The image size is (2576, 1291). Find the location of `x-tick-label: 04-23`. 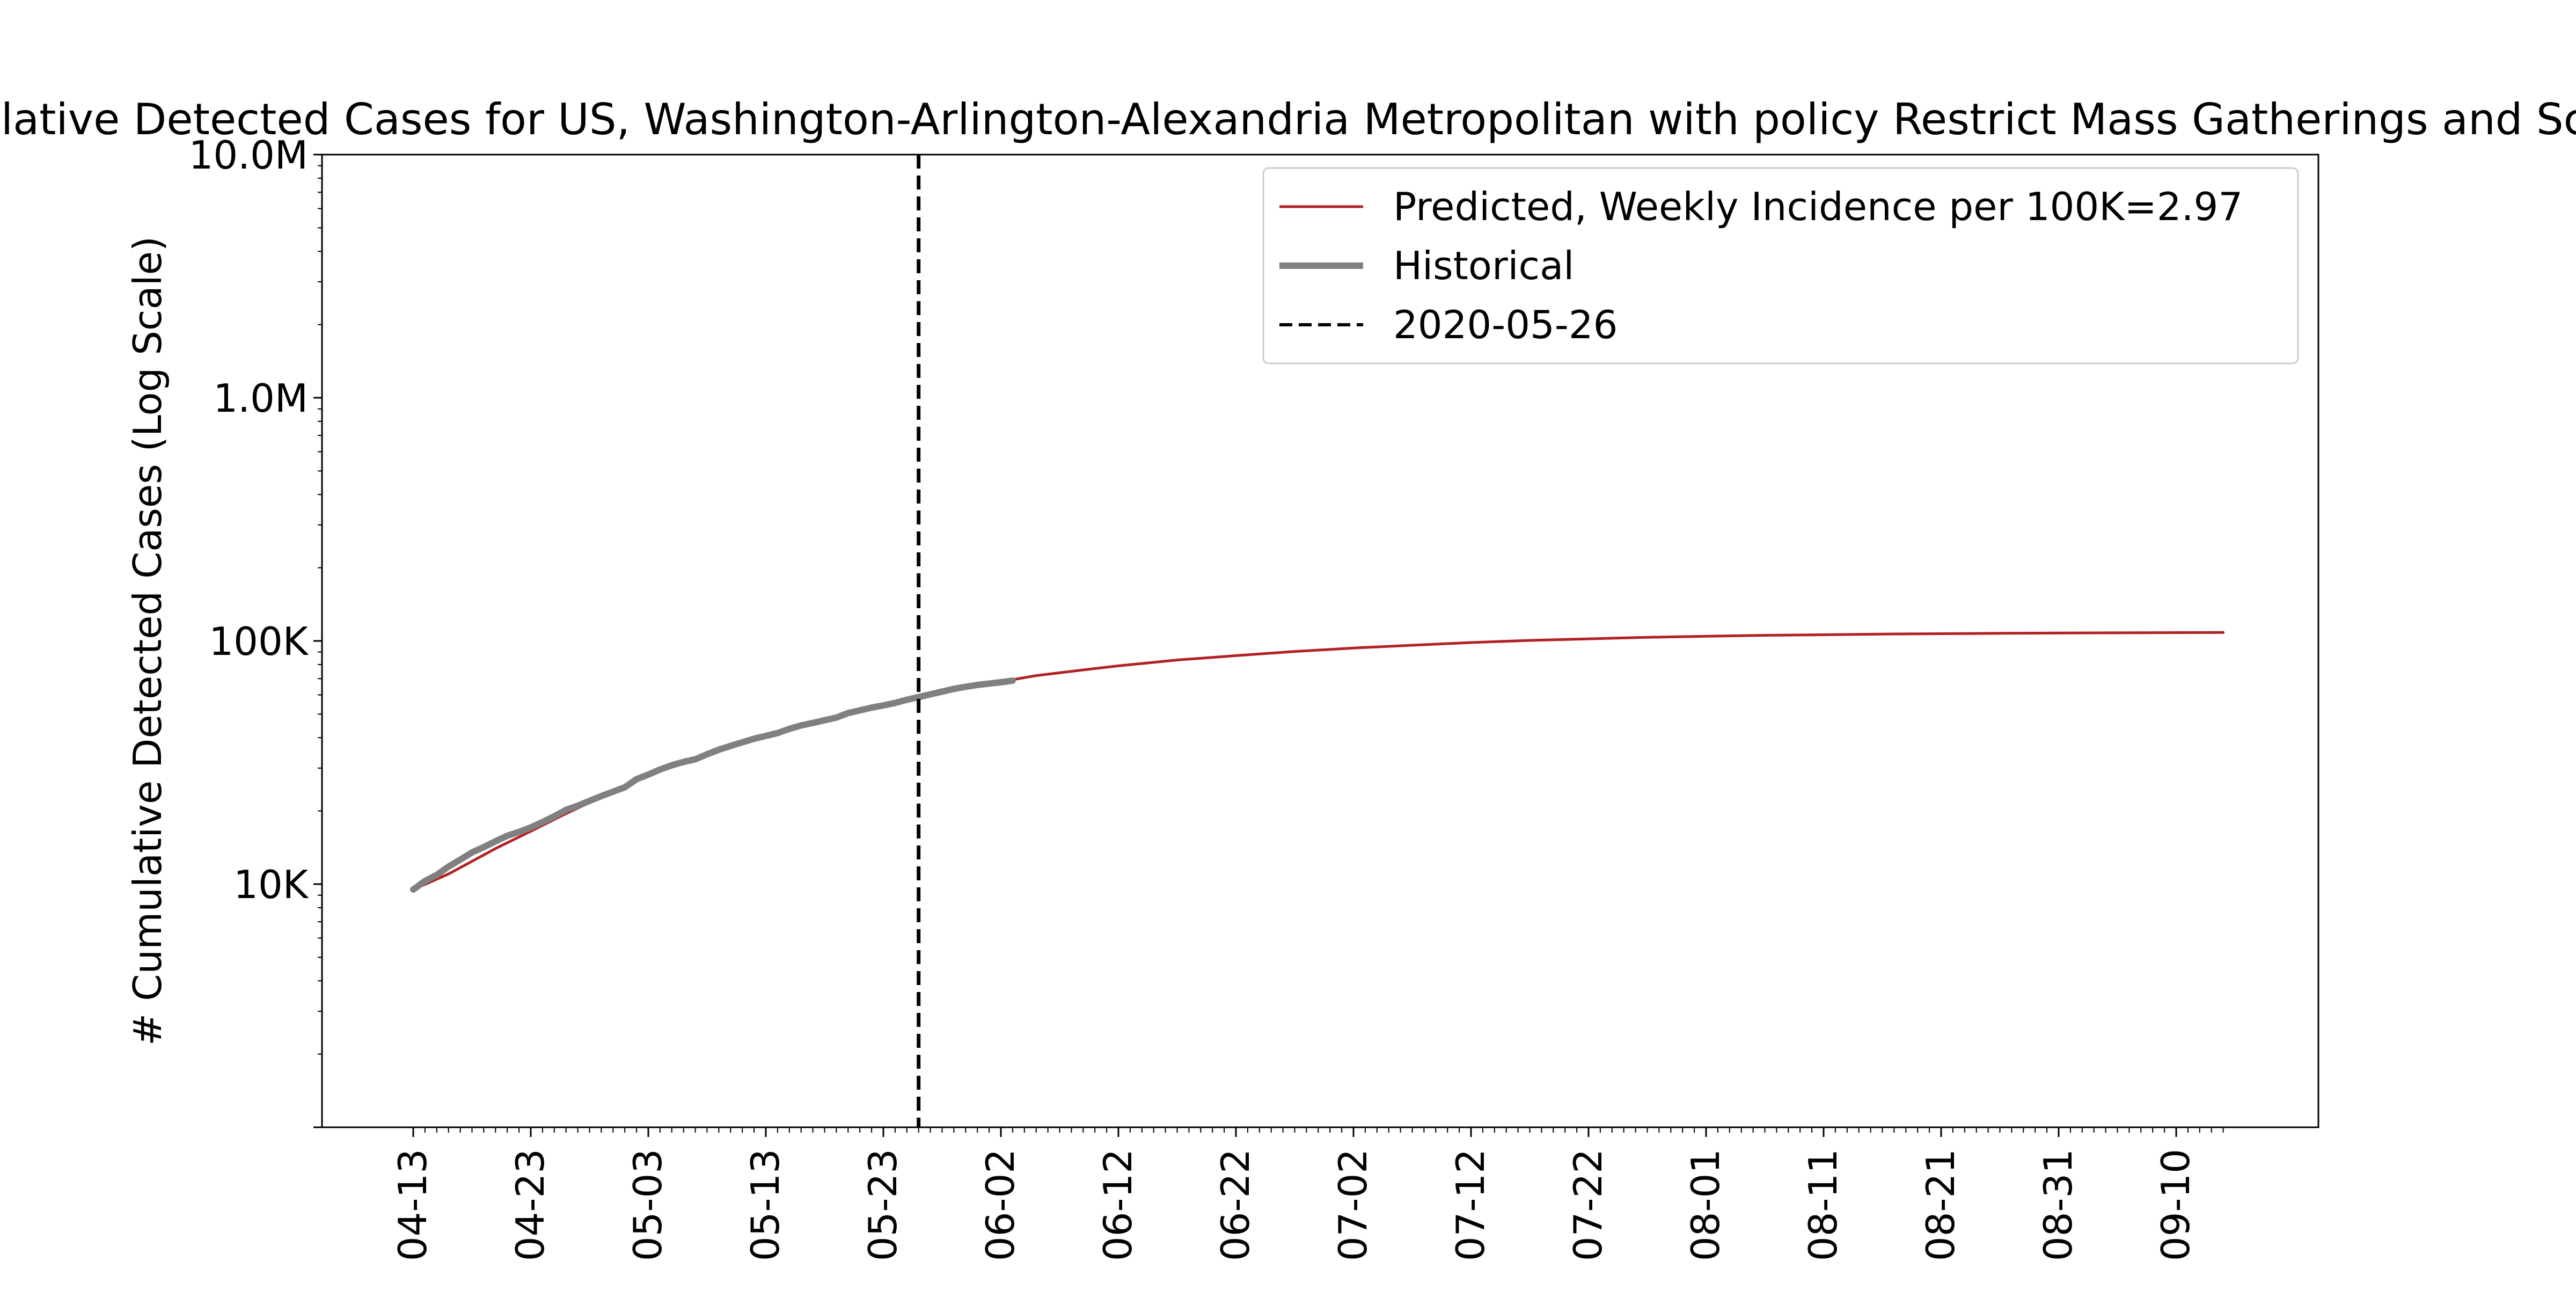

x-tick-label: 04-23 is located at coordinates (530, 1205).